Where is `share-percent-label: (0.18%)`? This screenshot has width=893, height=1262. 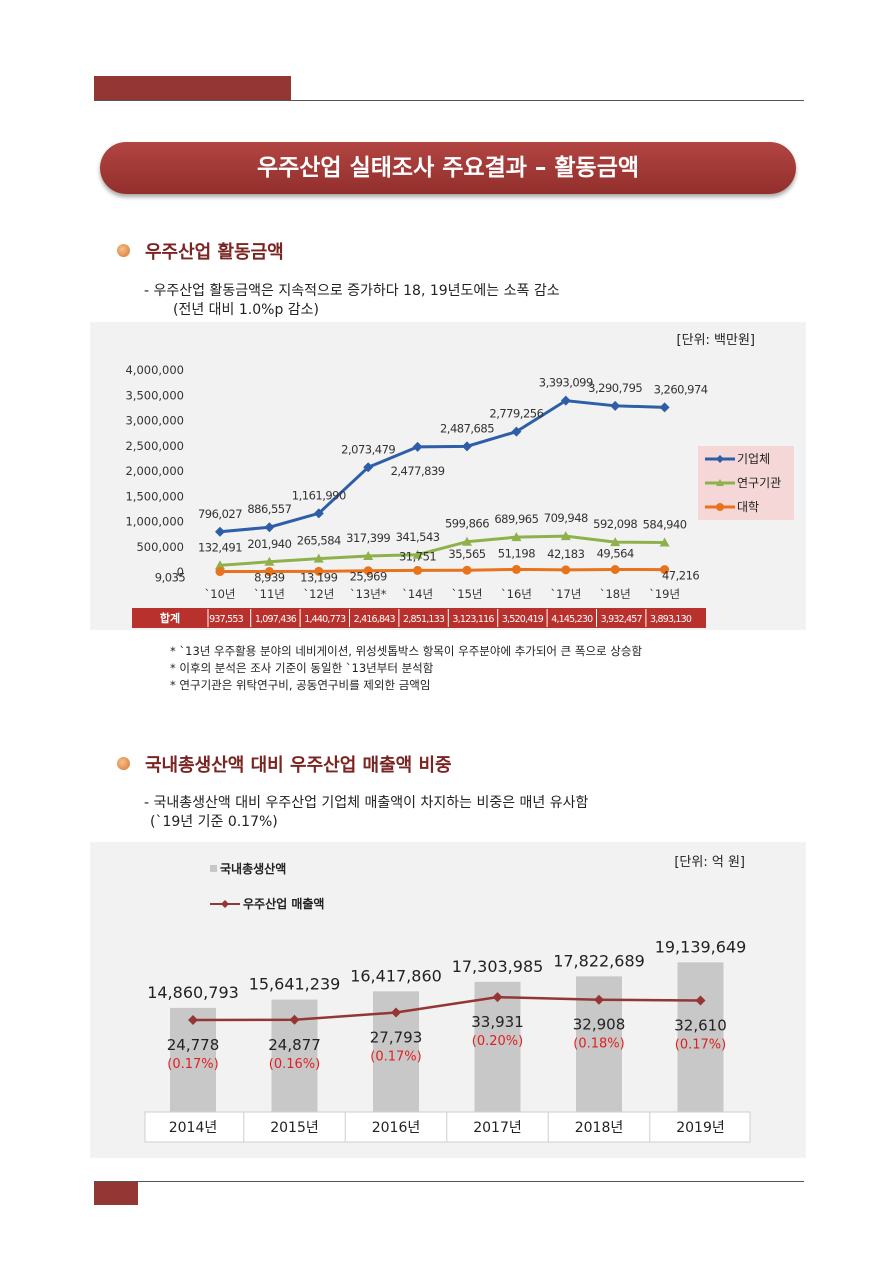 share-percent-label: (0.18%) is located at coordinates (598, 1044).